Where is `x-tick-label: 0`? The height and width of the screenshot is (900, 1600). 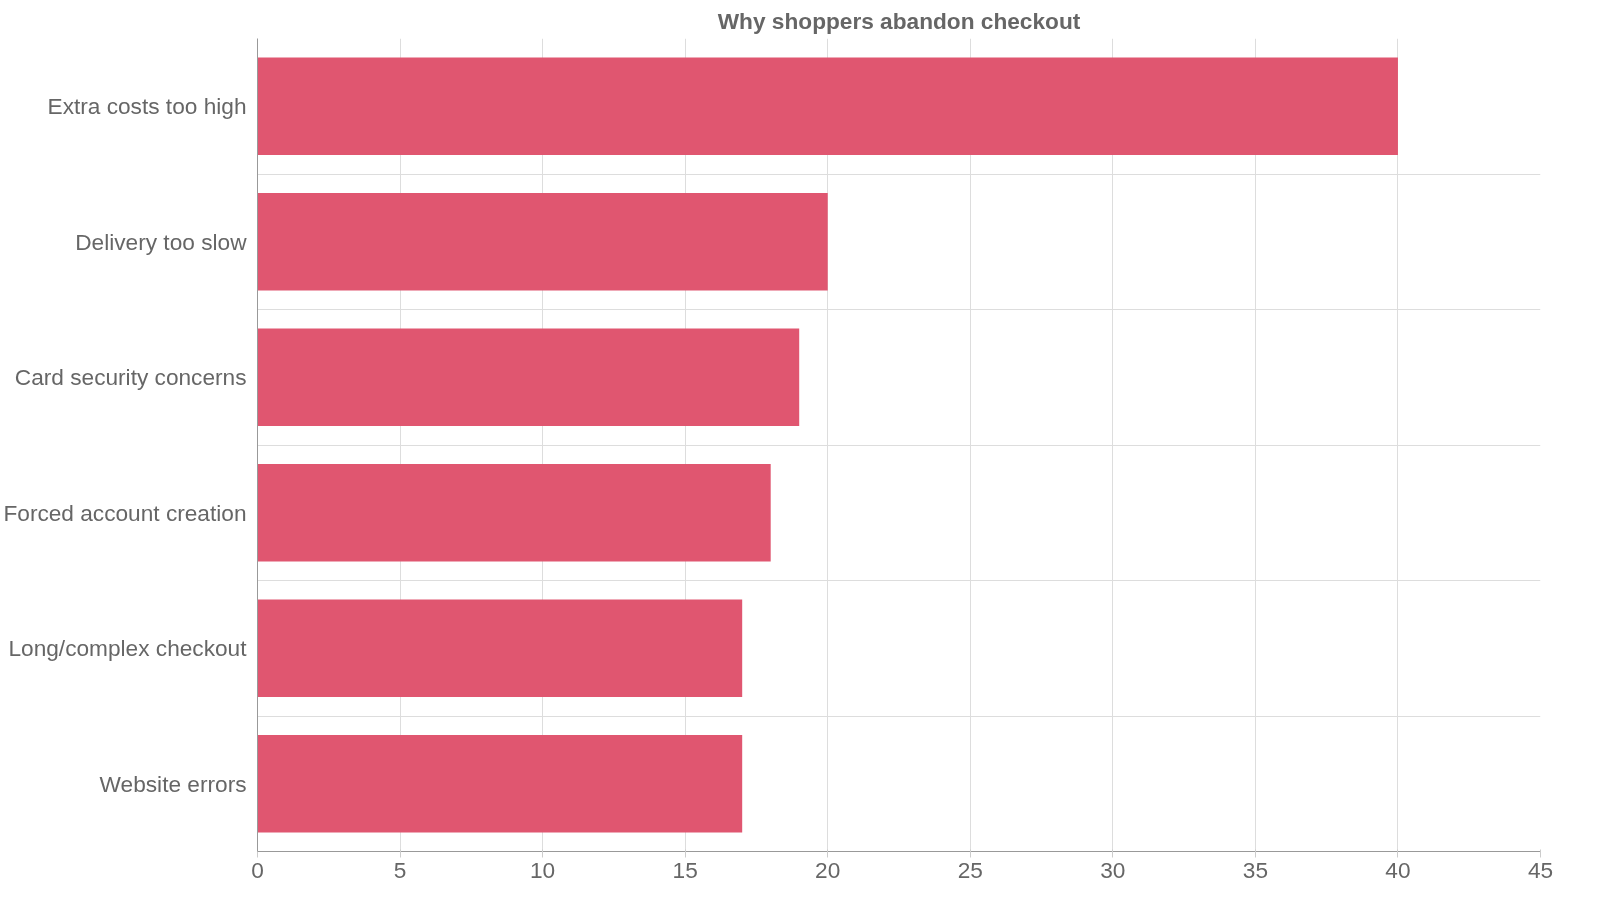
x-tick-label: 0 is located at coordinates (257, 869).